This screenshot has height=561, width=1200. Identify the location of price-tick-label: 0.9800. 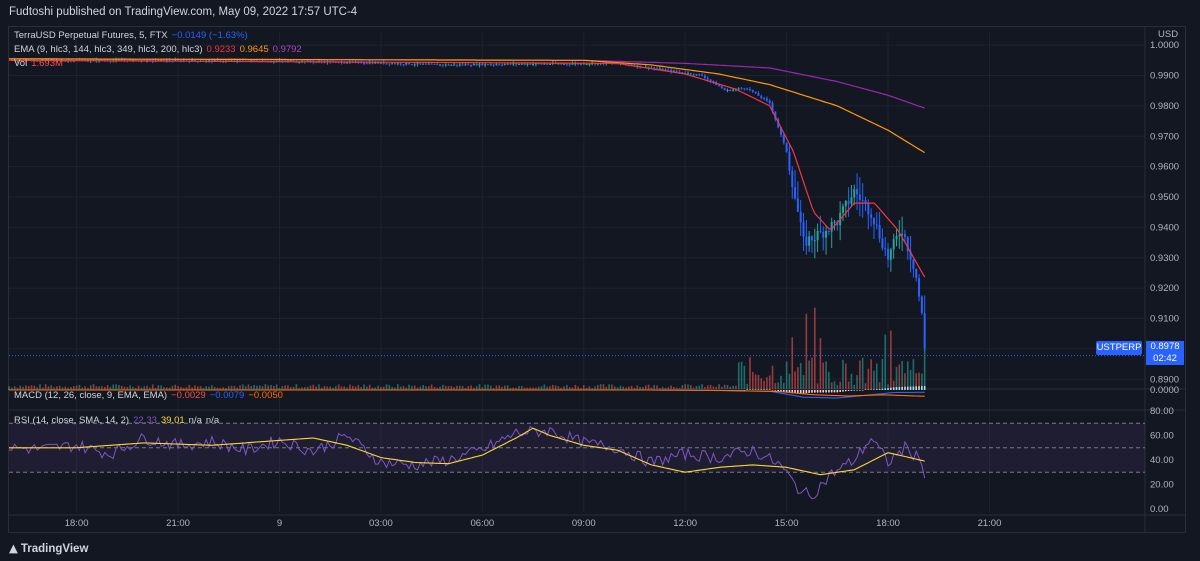
(1164, 106).